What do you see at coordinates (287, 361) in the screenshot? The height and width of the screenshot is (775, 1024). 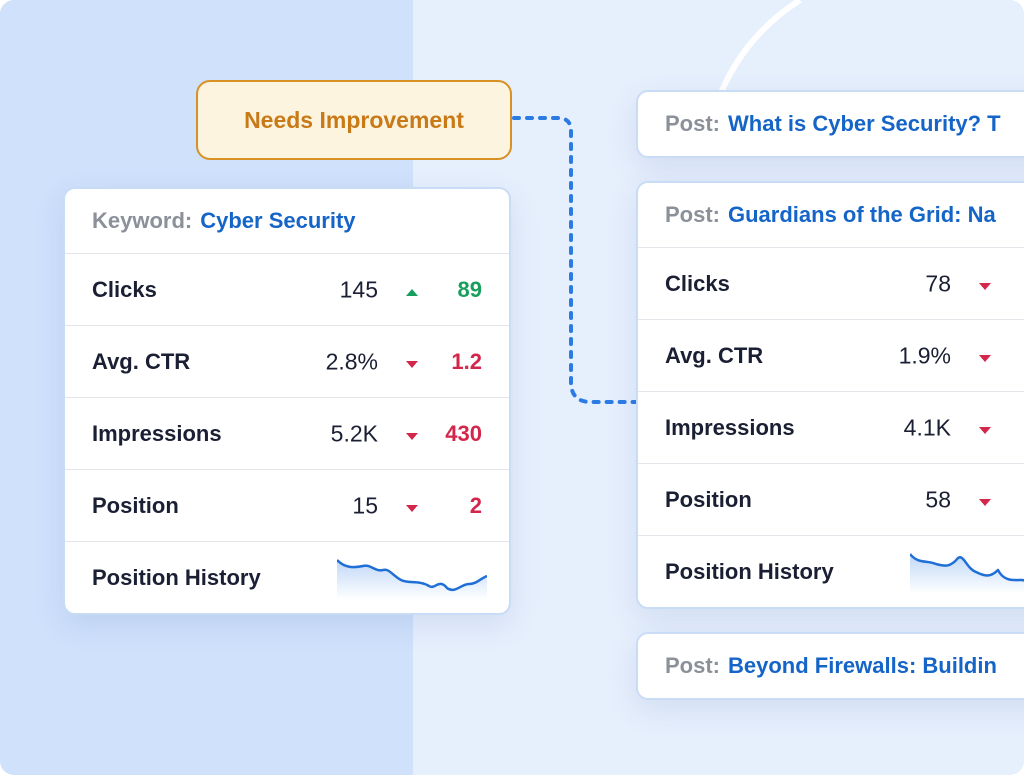 I see `metric-row: Avg. CTR 2.8% 1.2` at bounding box center [287, 361].